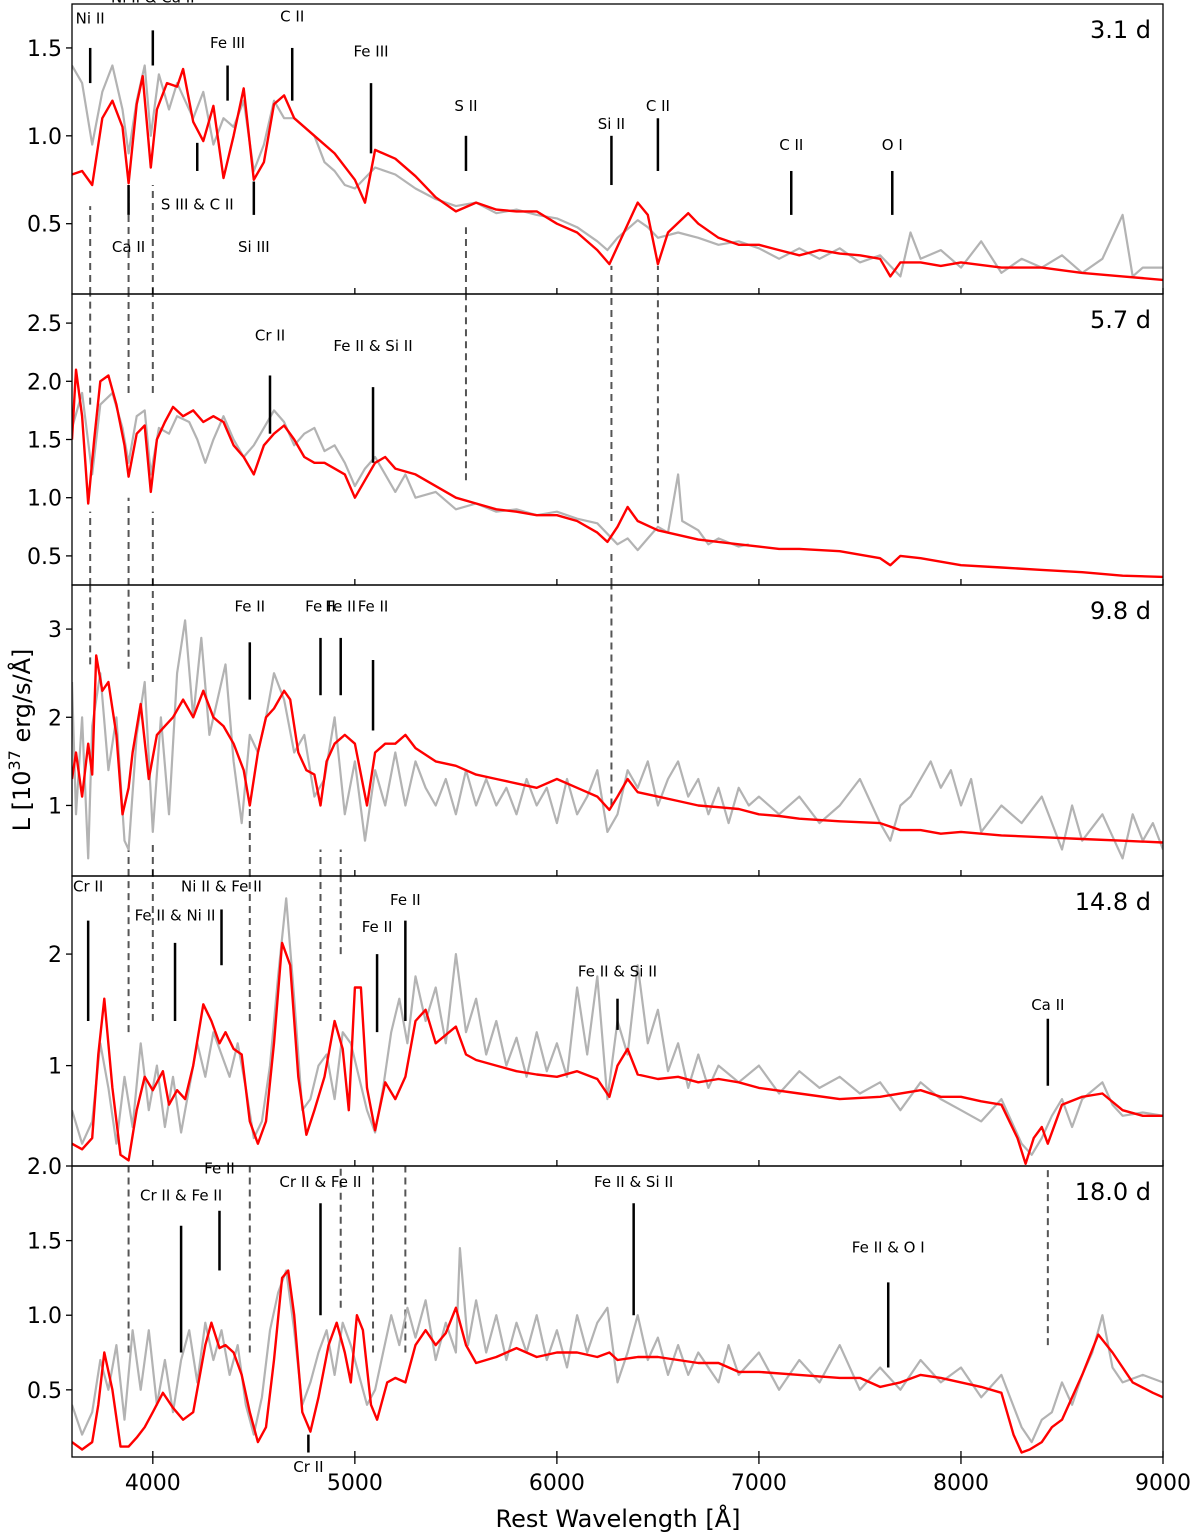  Describe the element at coordinates (465, 106) in the screenshot. I see `line-id-label: S II` at that location.